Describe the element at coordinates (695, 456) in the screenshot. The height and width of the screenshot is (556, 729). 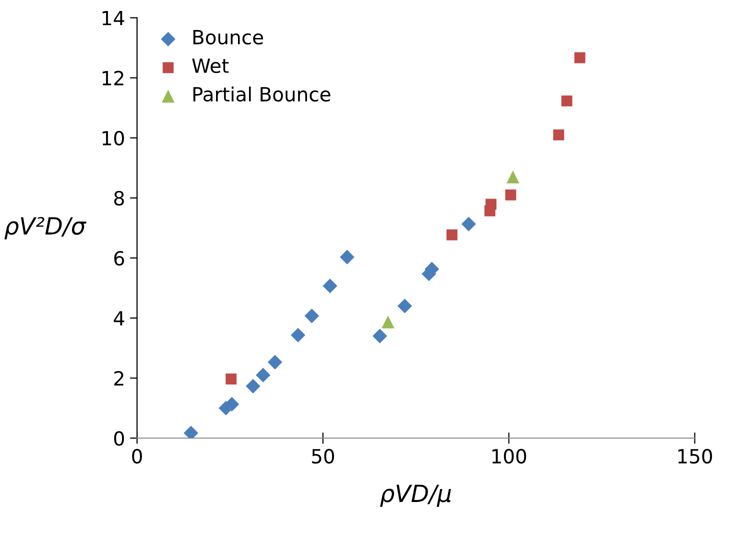
I see `x-tick-label: 150` at that location.